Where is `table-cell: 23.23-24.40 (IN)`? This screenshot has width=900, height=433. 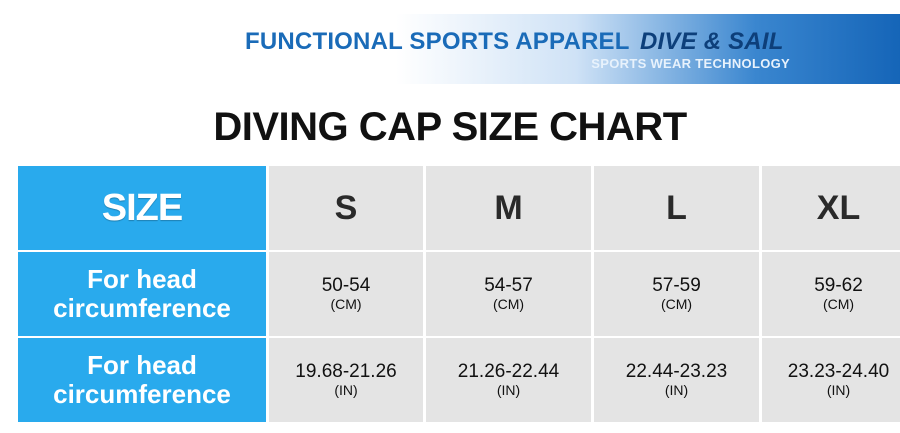 table-cell: 23.23-24.40 (IN) is located at coordinates (831, 380).